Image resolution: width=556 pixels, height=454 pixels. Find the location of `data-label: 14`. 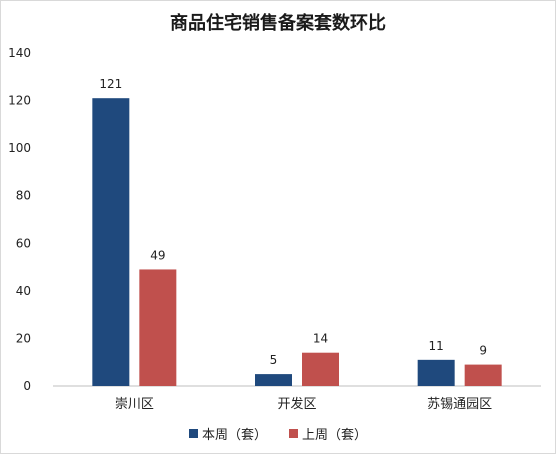

data-label: 14 is located at coordinates (320, 339).